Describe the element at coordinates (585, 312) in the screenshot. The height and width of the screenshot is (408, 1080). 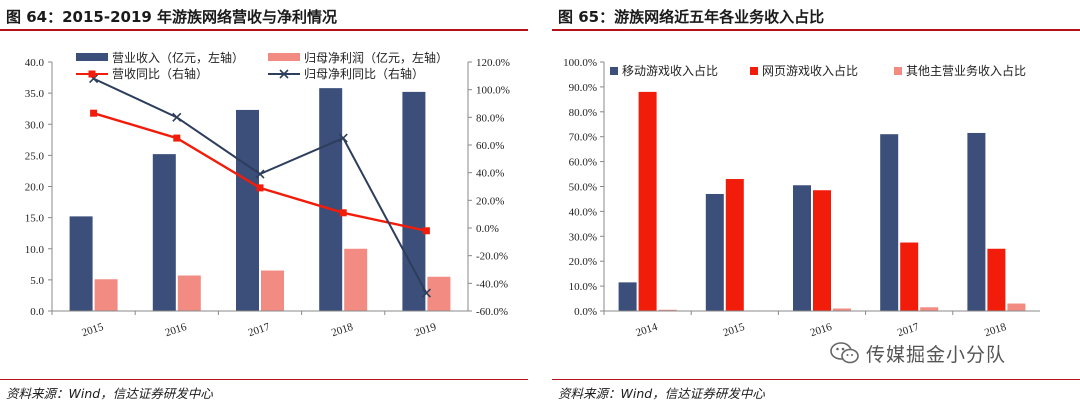
I see `y-tick-label: 0.0%` at that location.